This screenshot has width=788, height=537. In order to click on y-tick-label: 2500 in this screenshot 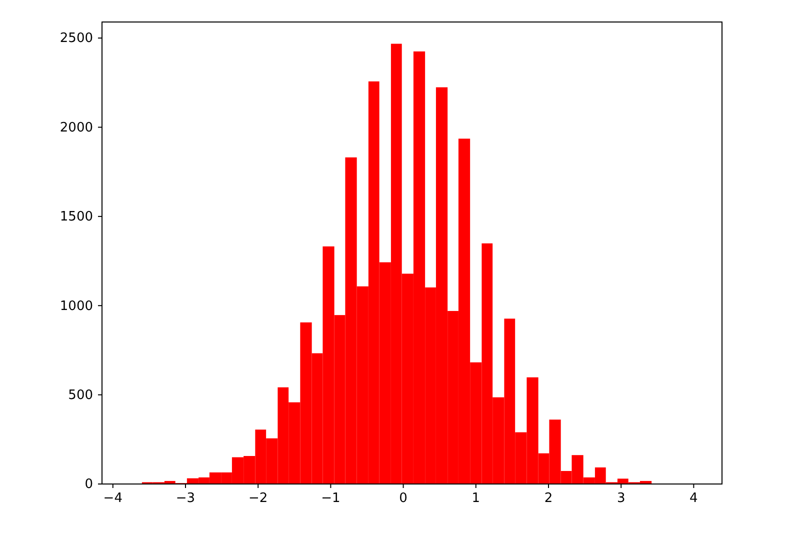, I will do `click(76, 38)`.